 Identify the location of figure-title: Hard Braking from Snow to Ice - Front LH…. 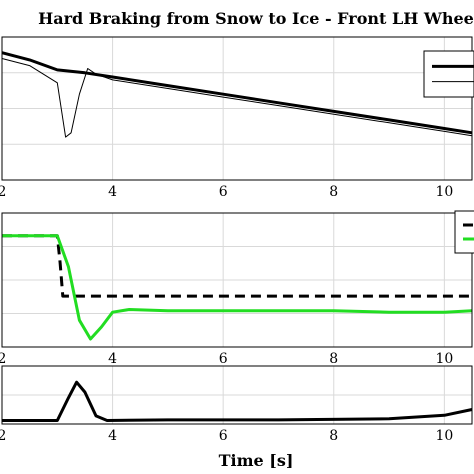
(256, 18).